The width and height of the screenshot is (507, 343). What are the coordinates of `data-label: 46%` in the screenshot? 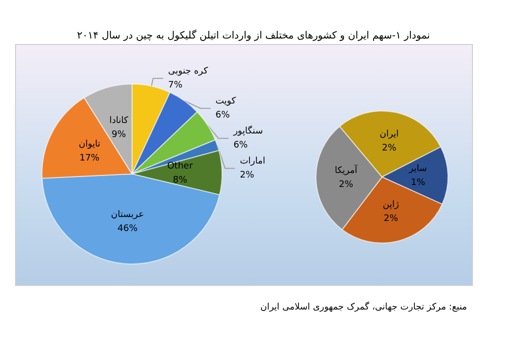 It's located at (128, 229).